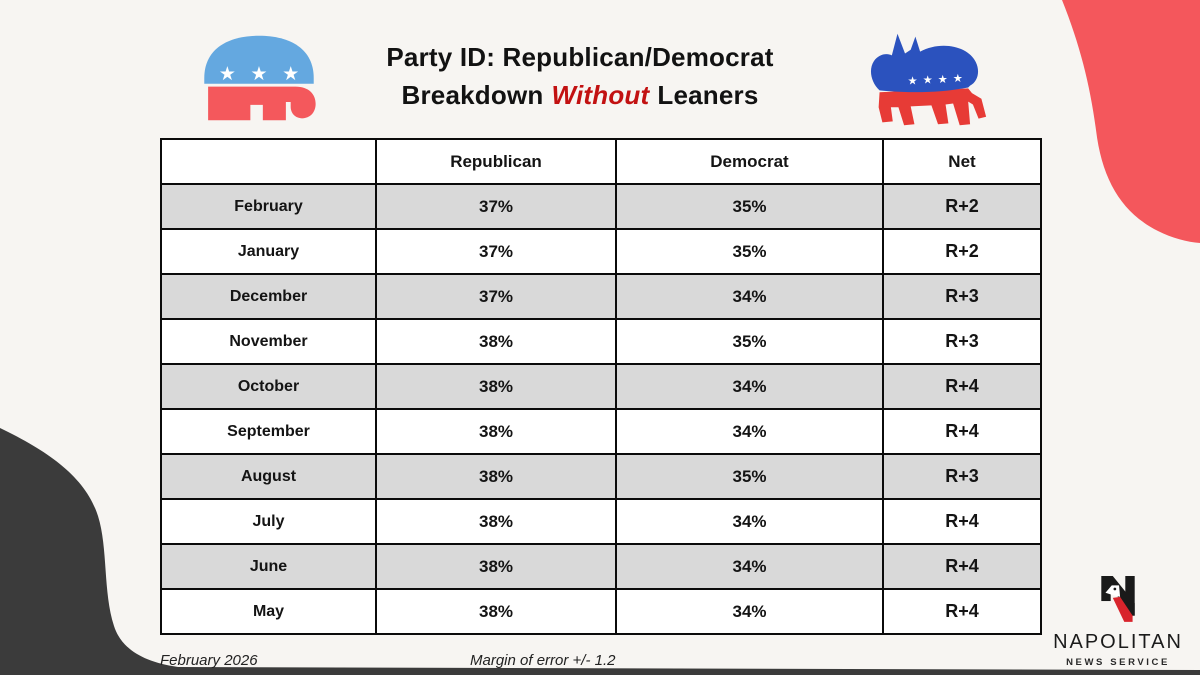  I want to click on month-cell: August, so click(268, 476).